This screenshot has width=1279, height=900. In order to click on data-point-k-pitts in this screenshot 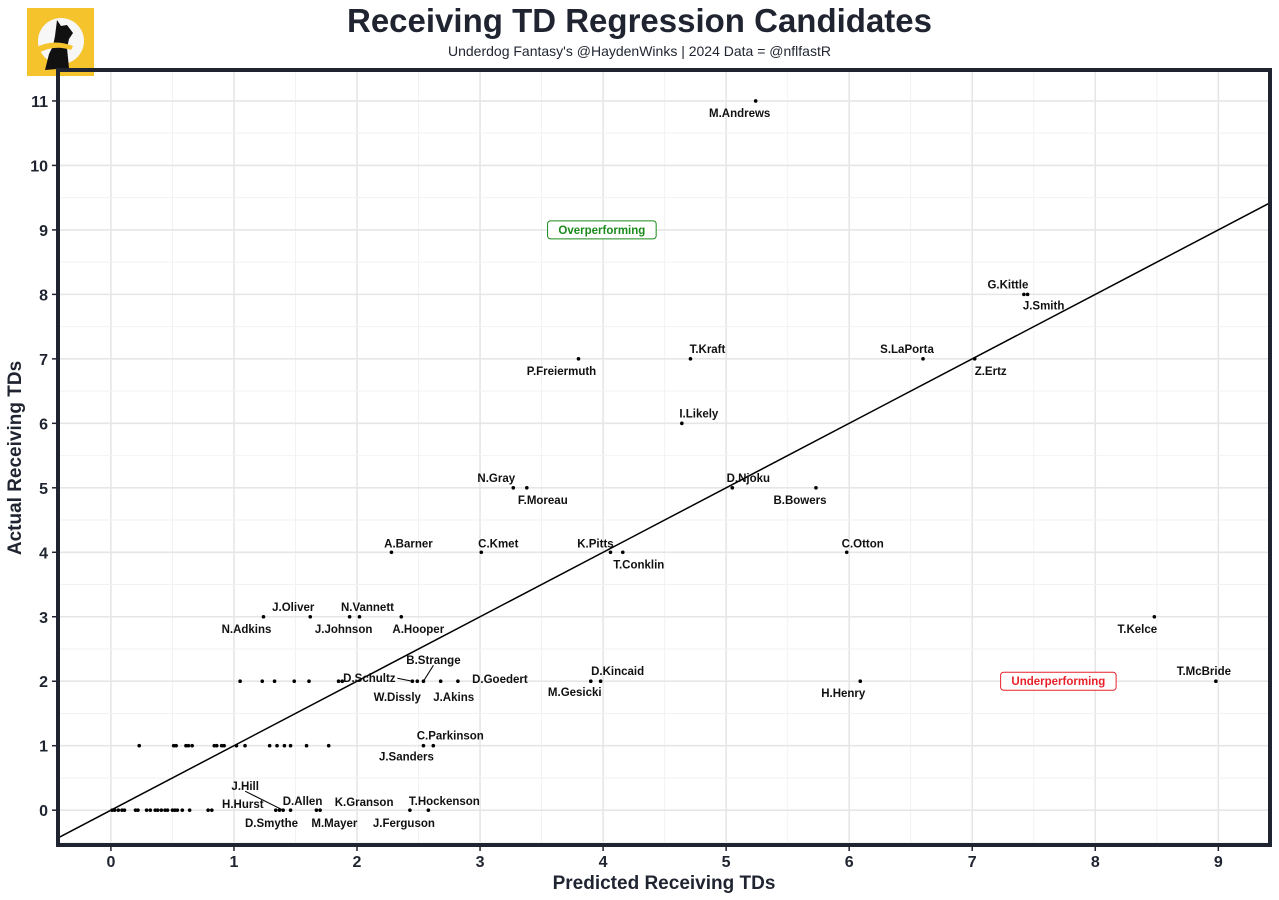, I will do `click(610, 552)`.